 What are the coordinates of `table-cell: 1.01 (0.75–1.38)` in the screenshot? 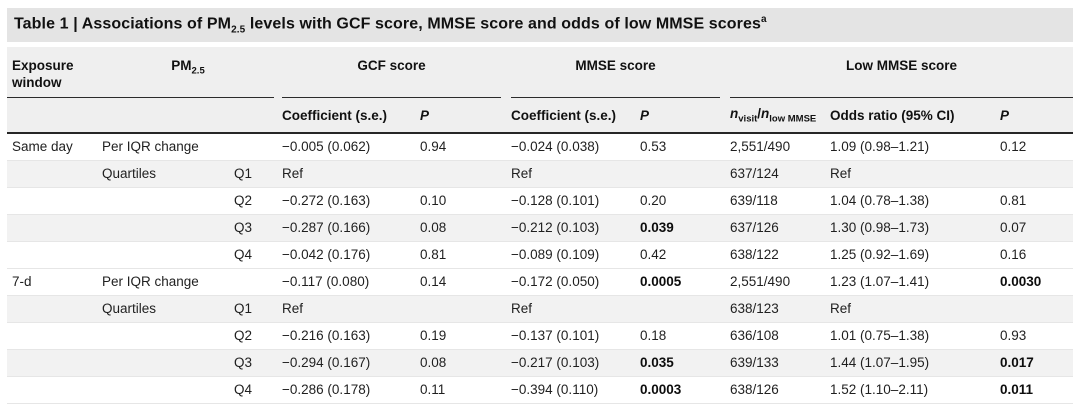 It's located at (880, 335).